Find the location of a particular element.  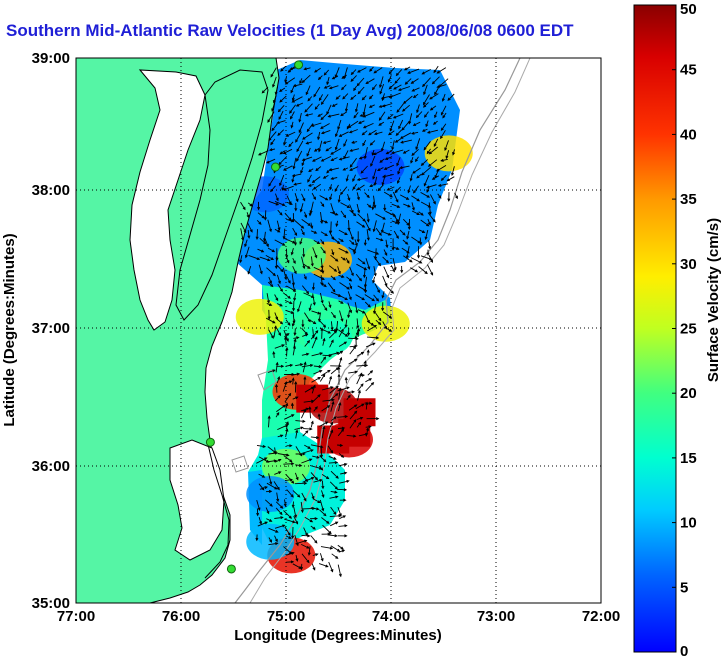

colorbar-tick-label: 40 is located at coordinates (688, 134).